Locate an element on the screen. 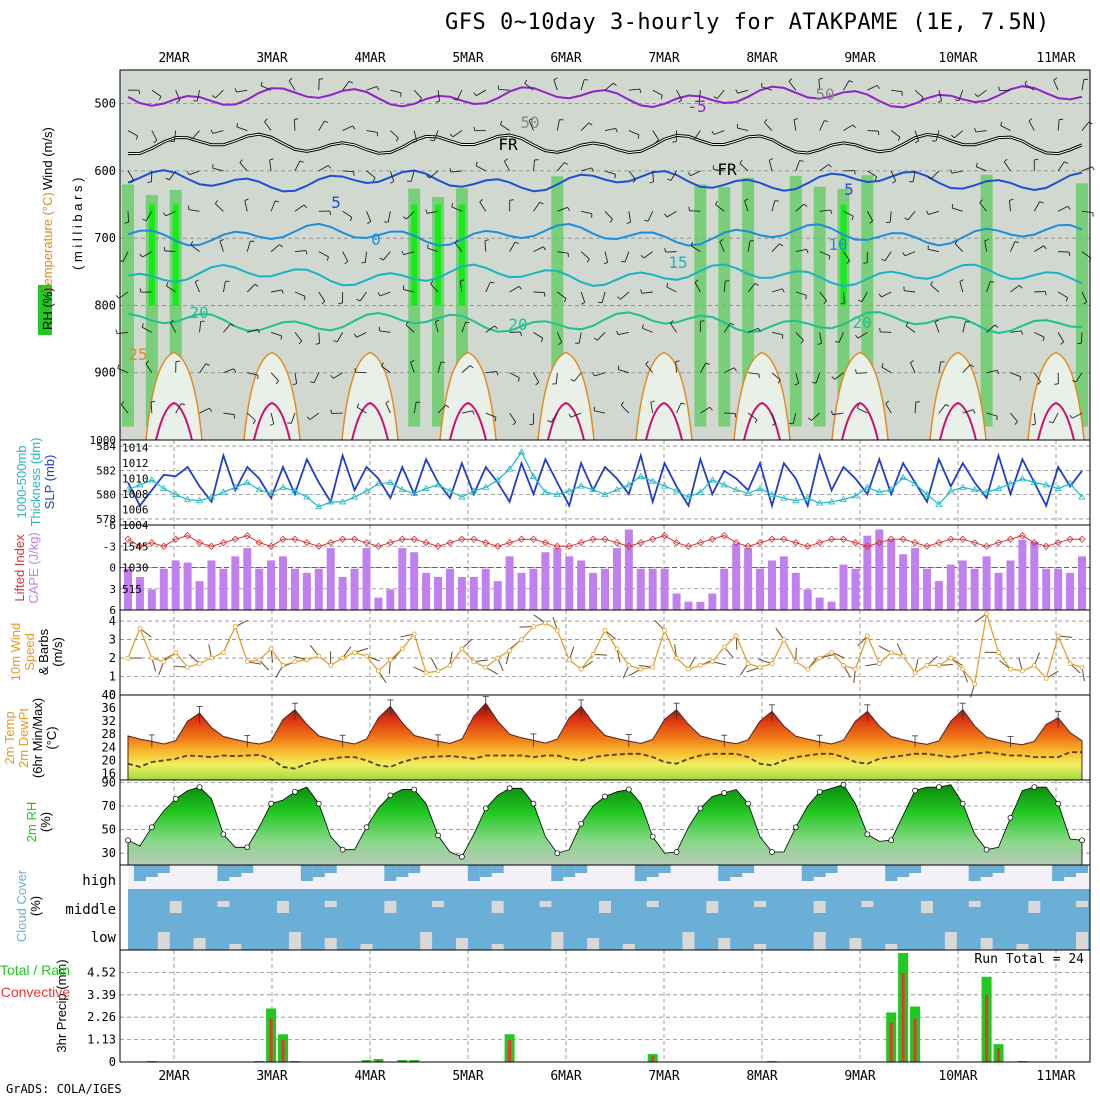  credit-label: GrADS: COLA/IGES is located at coordinates (64, 1089).